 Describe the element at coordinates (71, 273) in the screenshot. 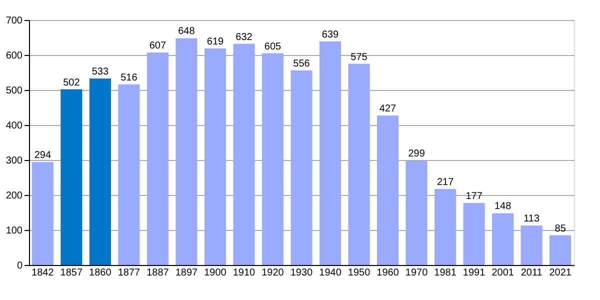

I see `x-tick-label: 1857` at that location.